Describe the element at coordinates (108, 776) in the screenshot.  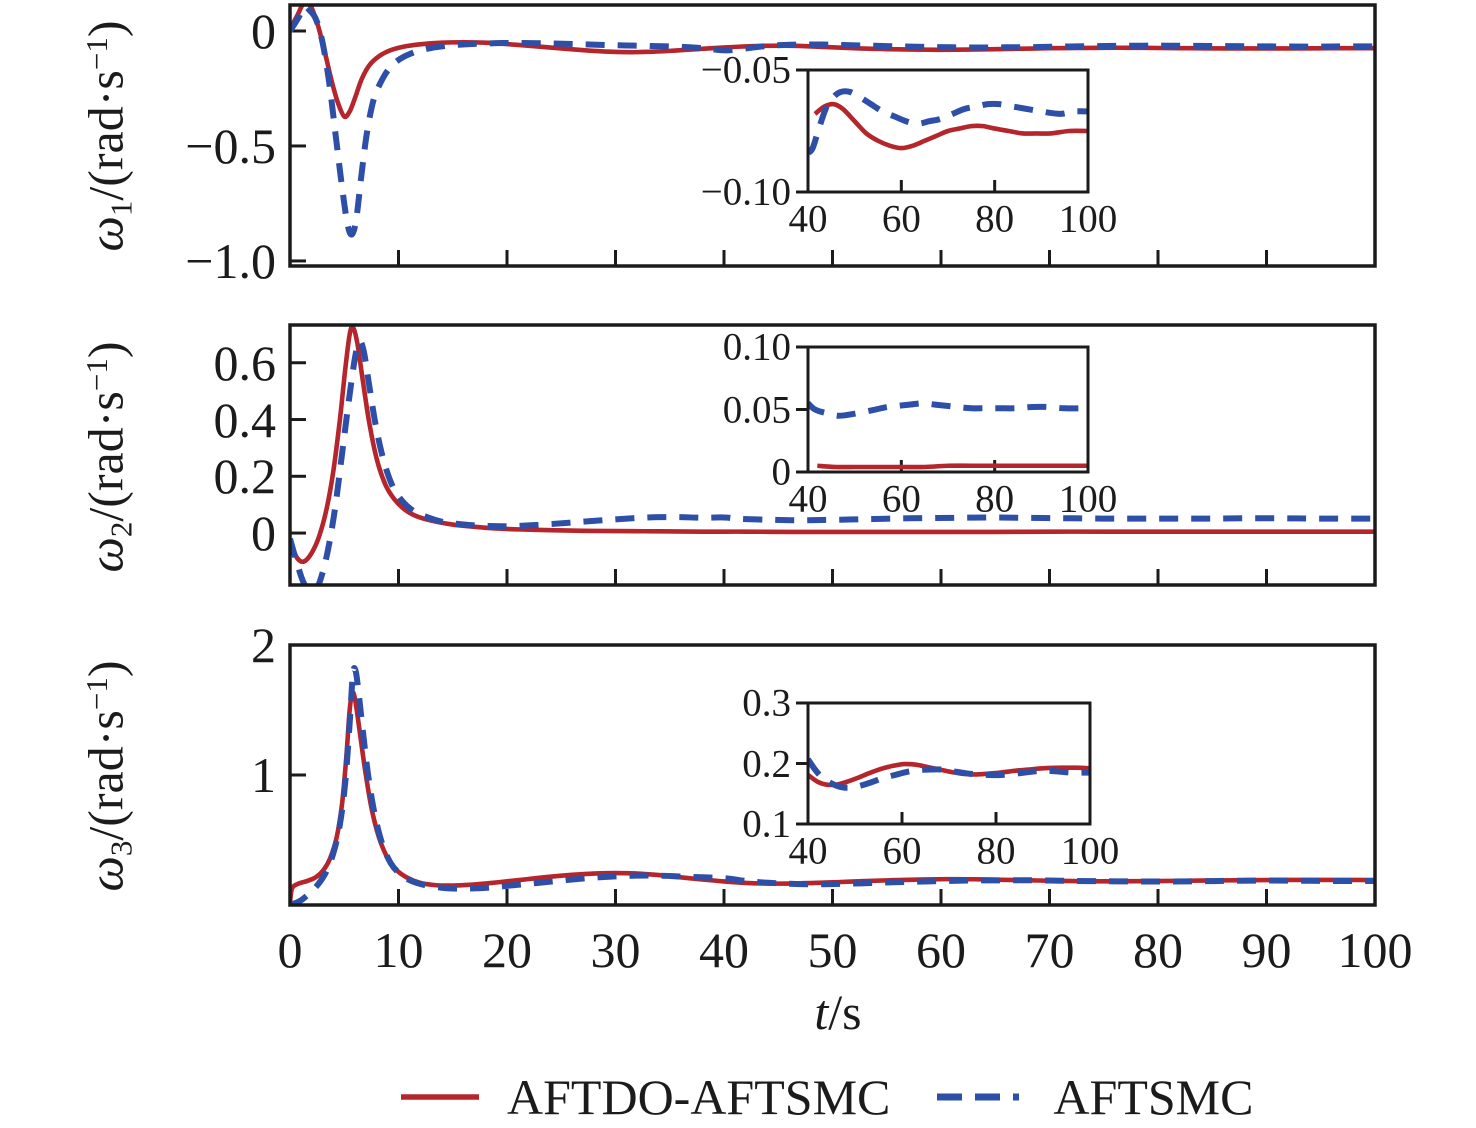
I see `y-axis-title-omega3: ω3/(rad·s−1)` at that location.